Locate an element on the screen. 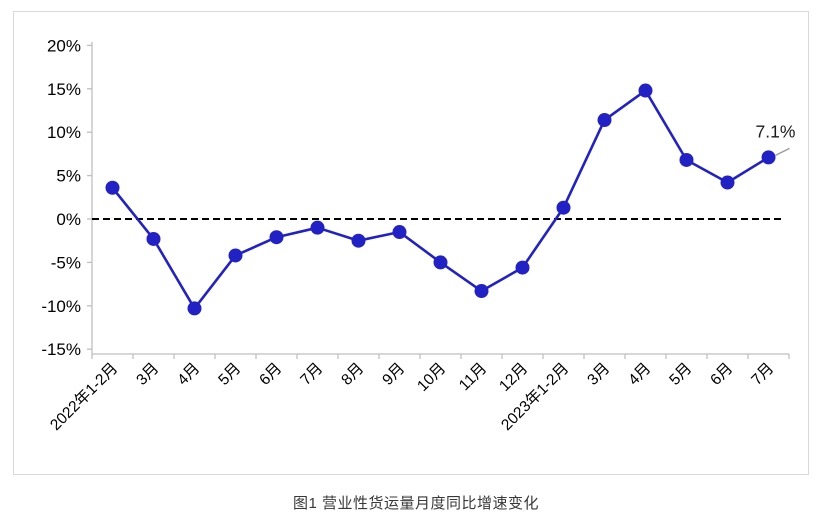  y-tick-label: 5% is located at coordinates (68, 176).